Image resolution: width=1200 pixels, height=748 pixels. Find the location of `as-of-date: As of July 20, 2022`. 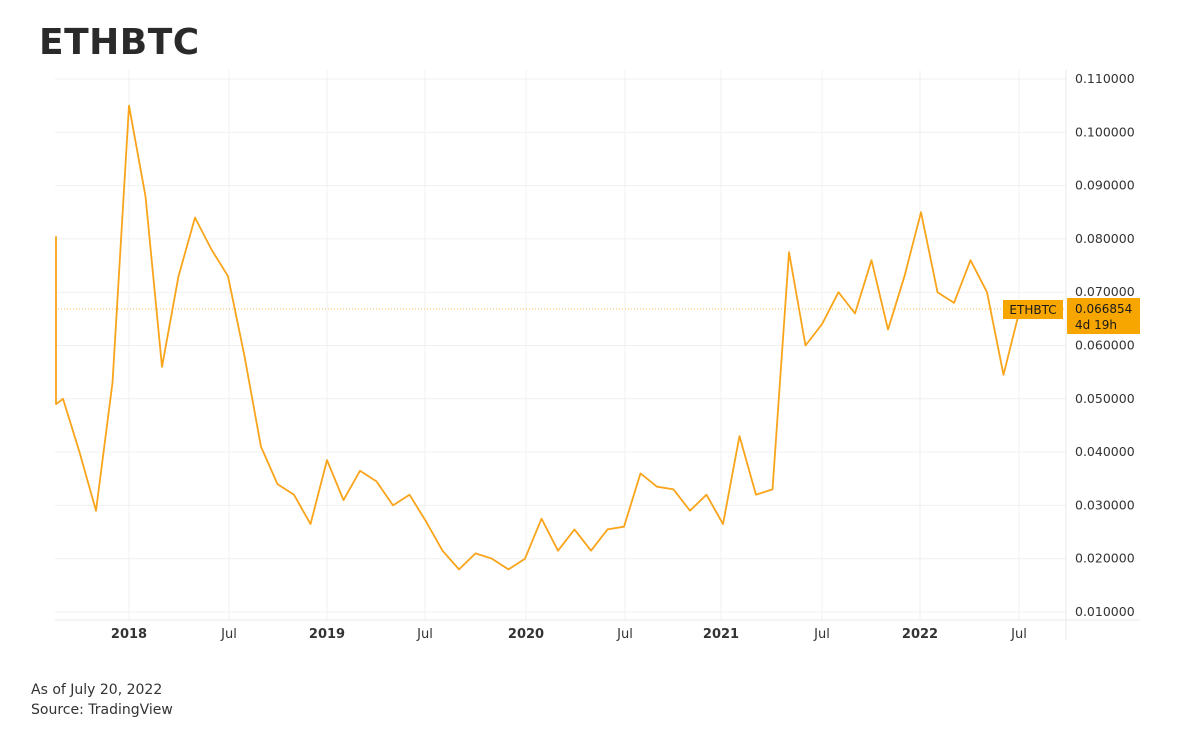

as-of-date: As of July 20, 2022 is located at coordinates (97, 690).